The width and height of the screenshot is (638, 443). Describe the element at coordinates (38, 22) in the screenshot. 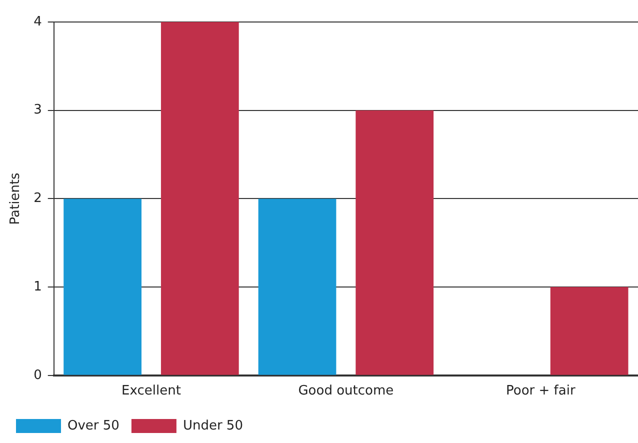

I see `y-tick-label: 4` at that location.